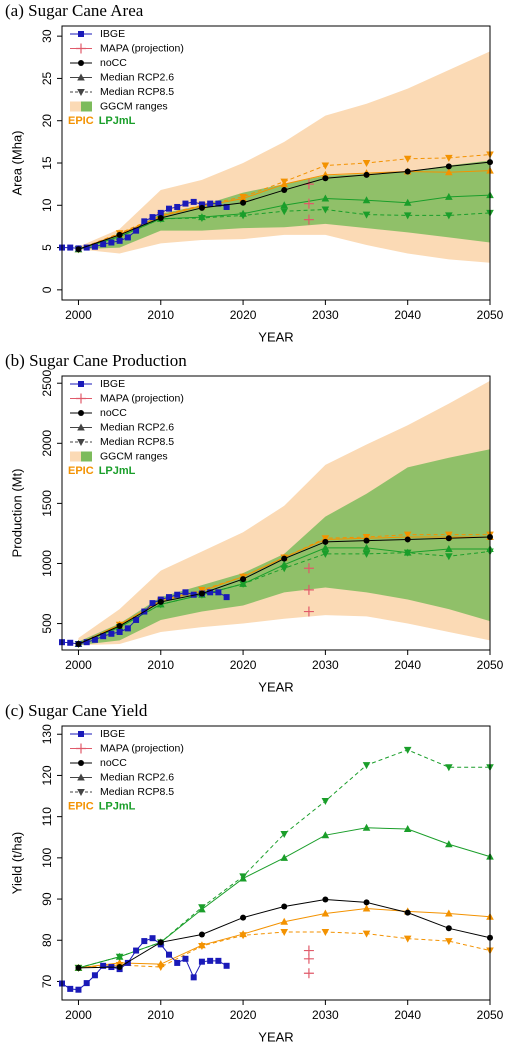 This screenshot has width=506, height=1053. I want to click on y-tick-label: 2000, so click(47, 443).